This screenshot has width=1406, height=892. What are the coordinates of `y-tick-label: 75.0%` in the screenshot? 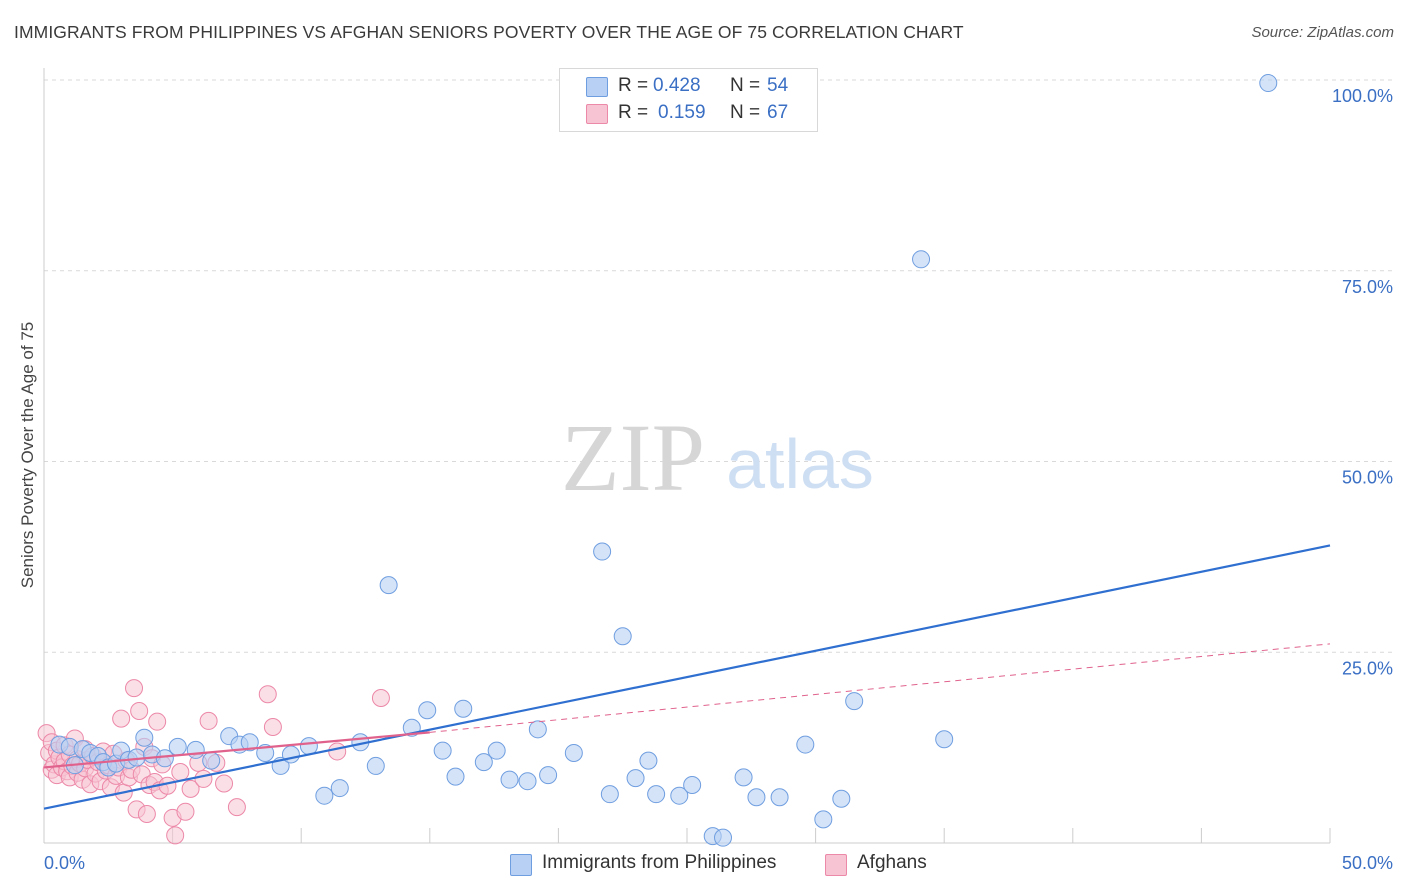 It's located at (1367, 287).